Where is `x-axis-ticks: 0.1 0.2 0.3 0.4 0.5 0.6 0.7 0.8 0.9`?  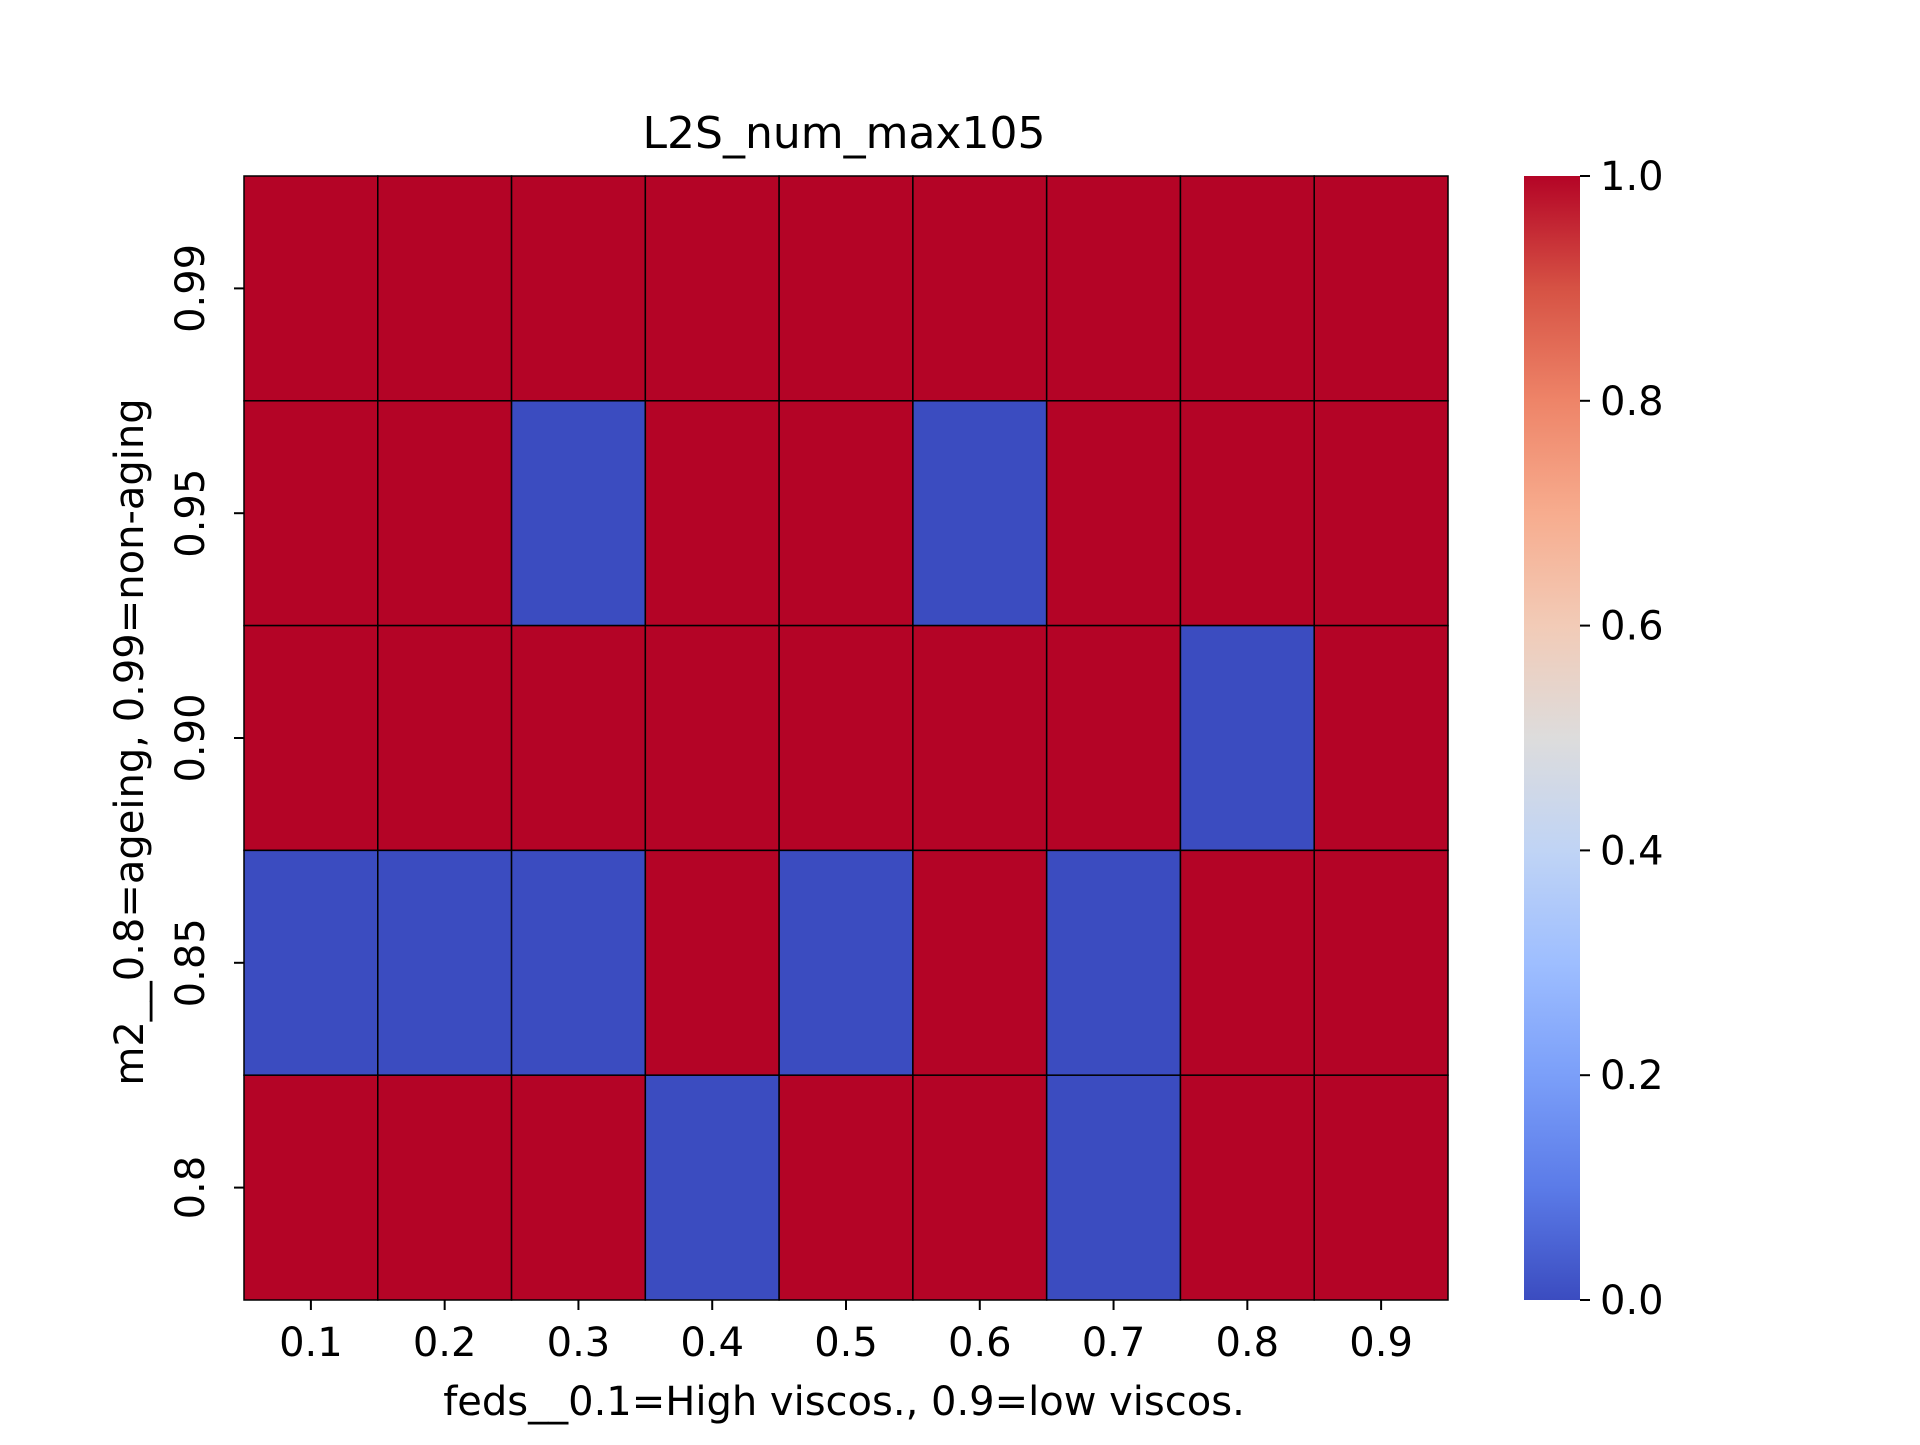 x-axis-ticks: 0.1 0.2 0.3 0.4 0.5 0.6 0.7 0.8 0.9 is located at coordinates (846, 1333).